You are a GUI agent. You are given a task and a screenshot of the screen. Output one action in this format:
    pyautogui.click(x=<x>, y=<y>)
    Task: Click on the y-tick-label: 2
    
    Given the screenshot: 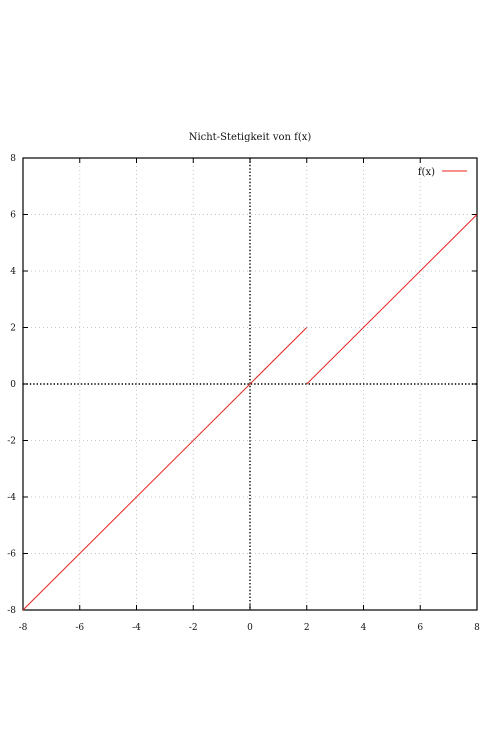 What is the action you would take?
    pyautogui.click(x=13, y=329)
    